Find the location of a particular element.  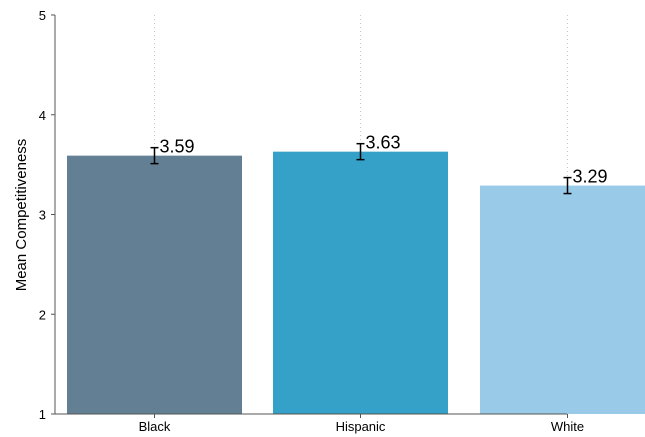

y-ticks: 1 2 3 4 5 is located at coordinates (47, 215).